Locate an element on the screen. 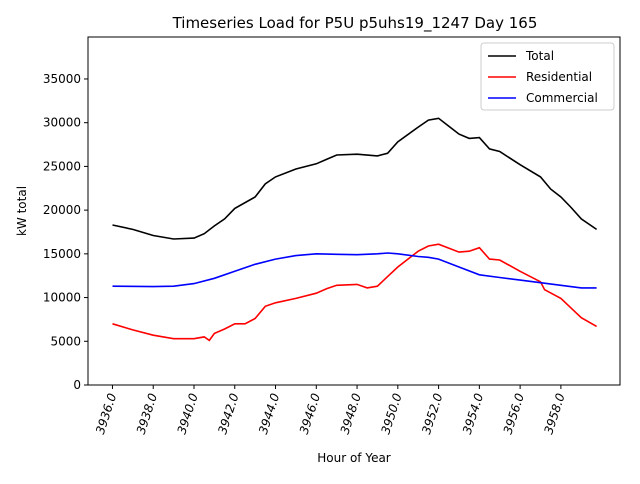  x-tick-label: 3944.0 is located at coordinates (269, 413).